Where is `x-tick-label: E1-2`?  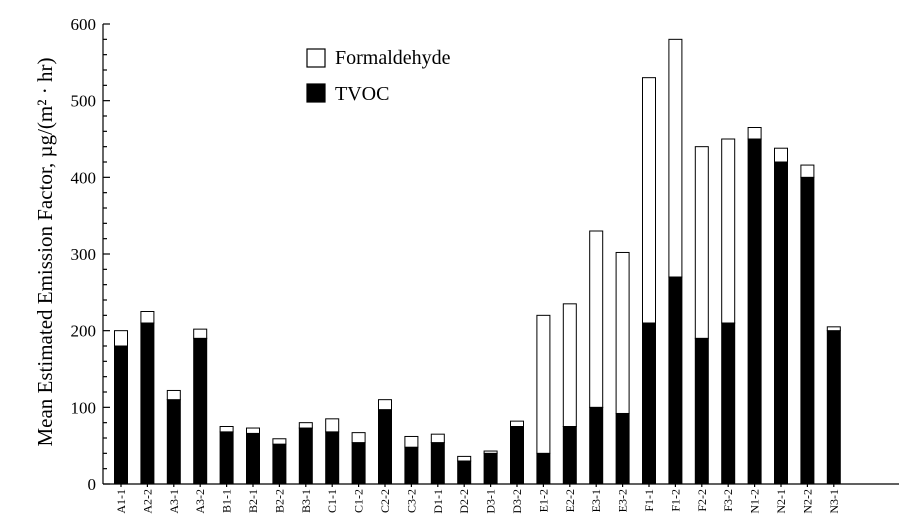 x-tick-label: E1-2 is located at coordinates (543, 500).